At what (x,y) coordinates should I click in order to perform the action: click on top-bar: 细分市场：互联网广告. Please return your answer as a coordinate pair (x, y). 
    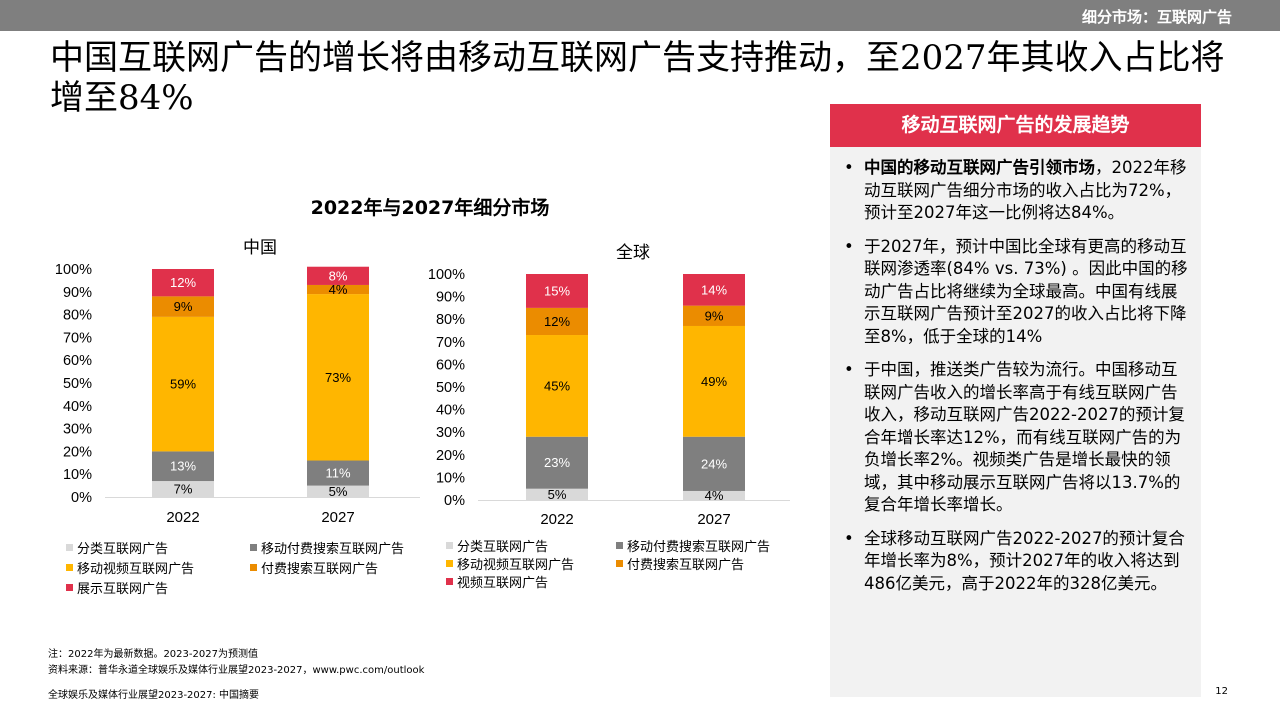
    Looking at the image, I should click on (640, 15).